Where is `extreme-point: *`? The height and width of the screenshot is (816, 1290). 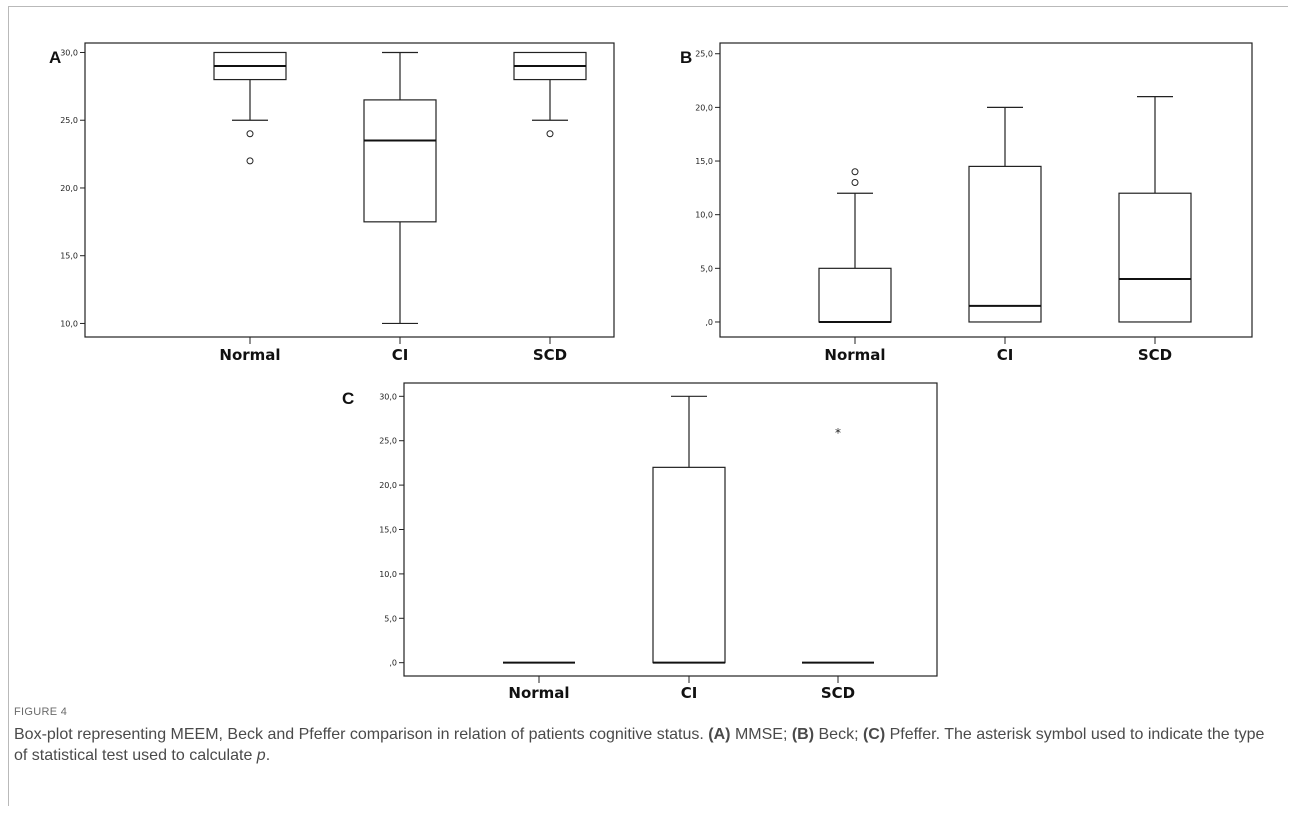
extreme-point: * is located at coordinates (838, 433).